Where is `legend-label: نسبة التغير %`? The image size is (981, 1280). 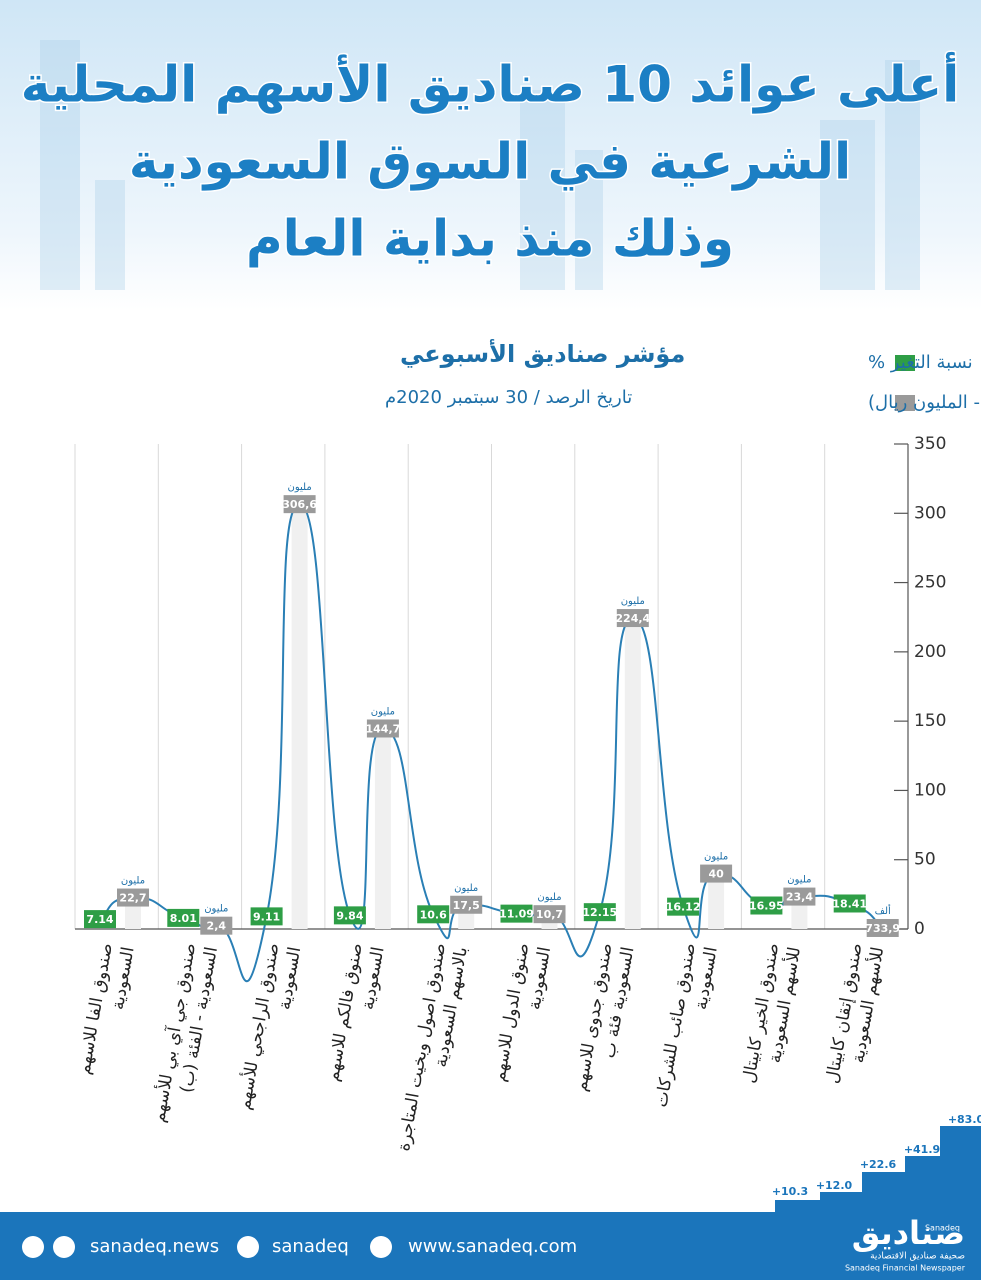 legend-label: نسبة التغير % is located at coordinates (920, 362).